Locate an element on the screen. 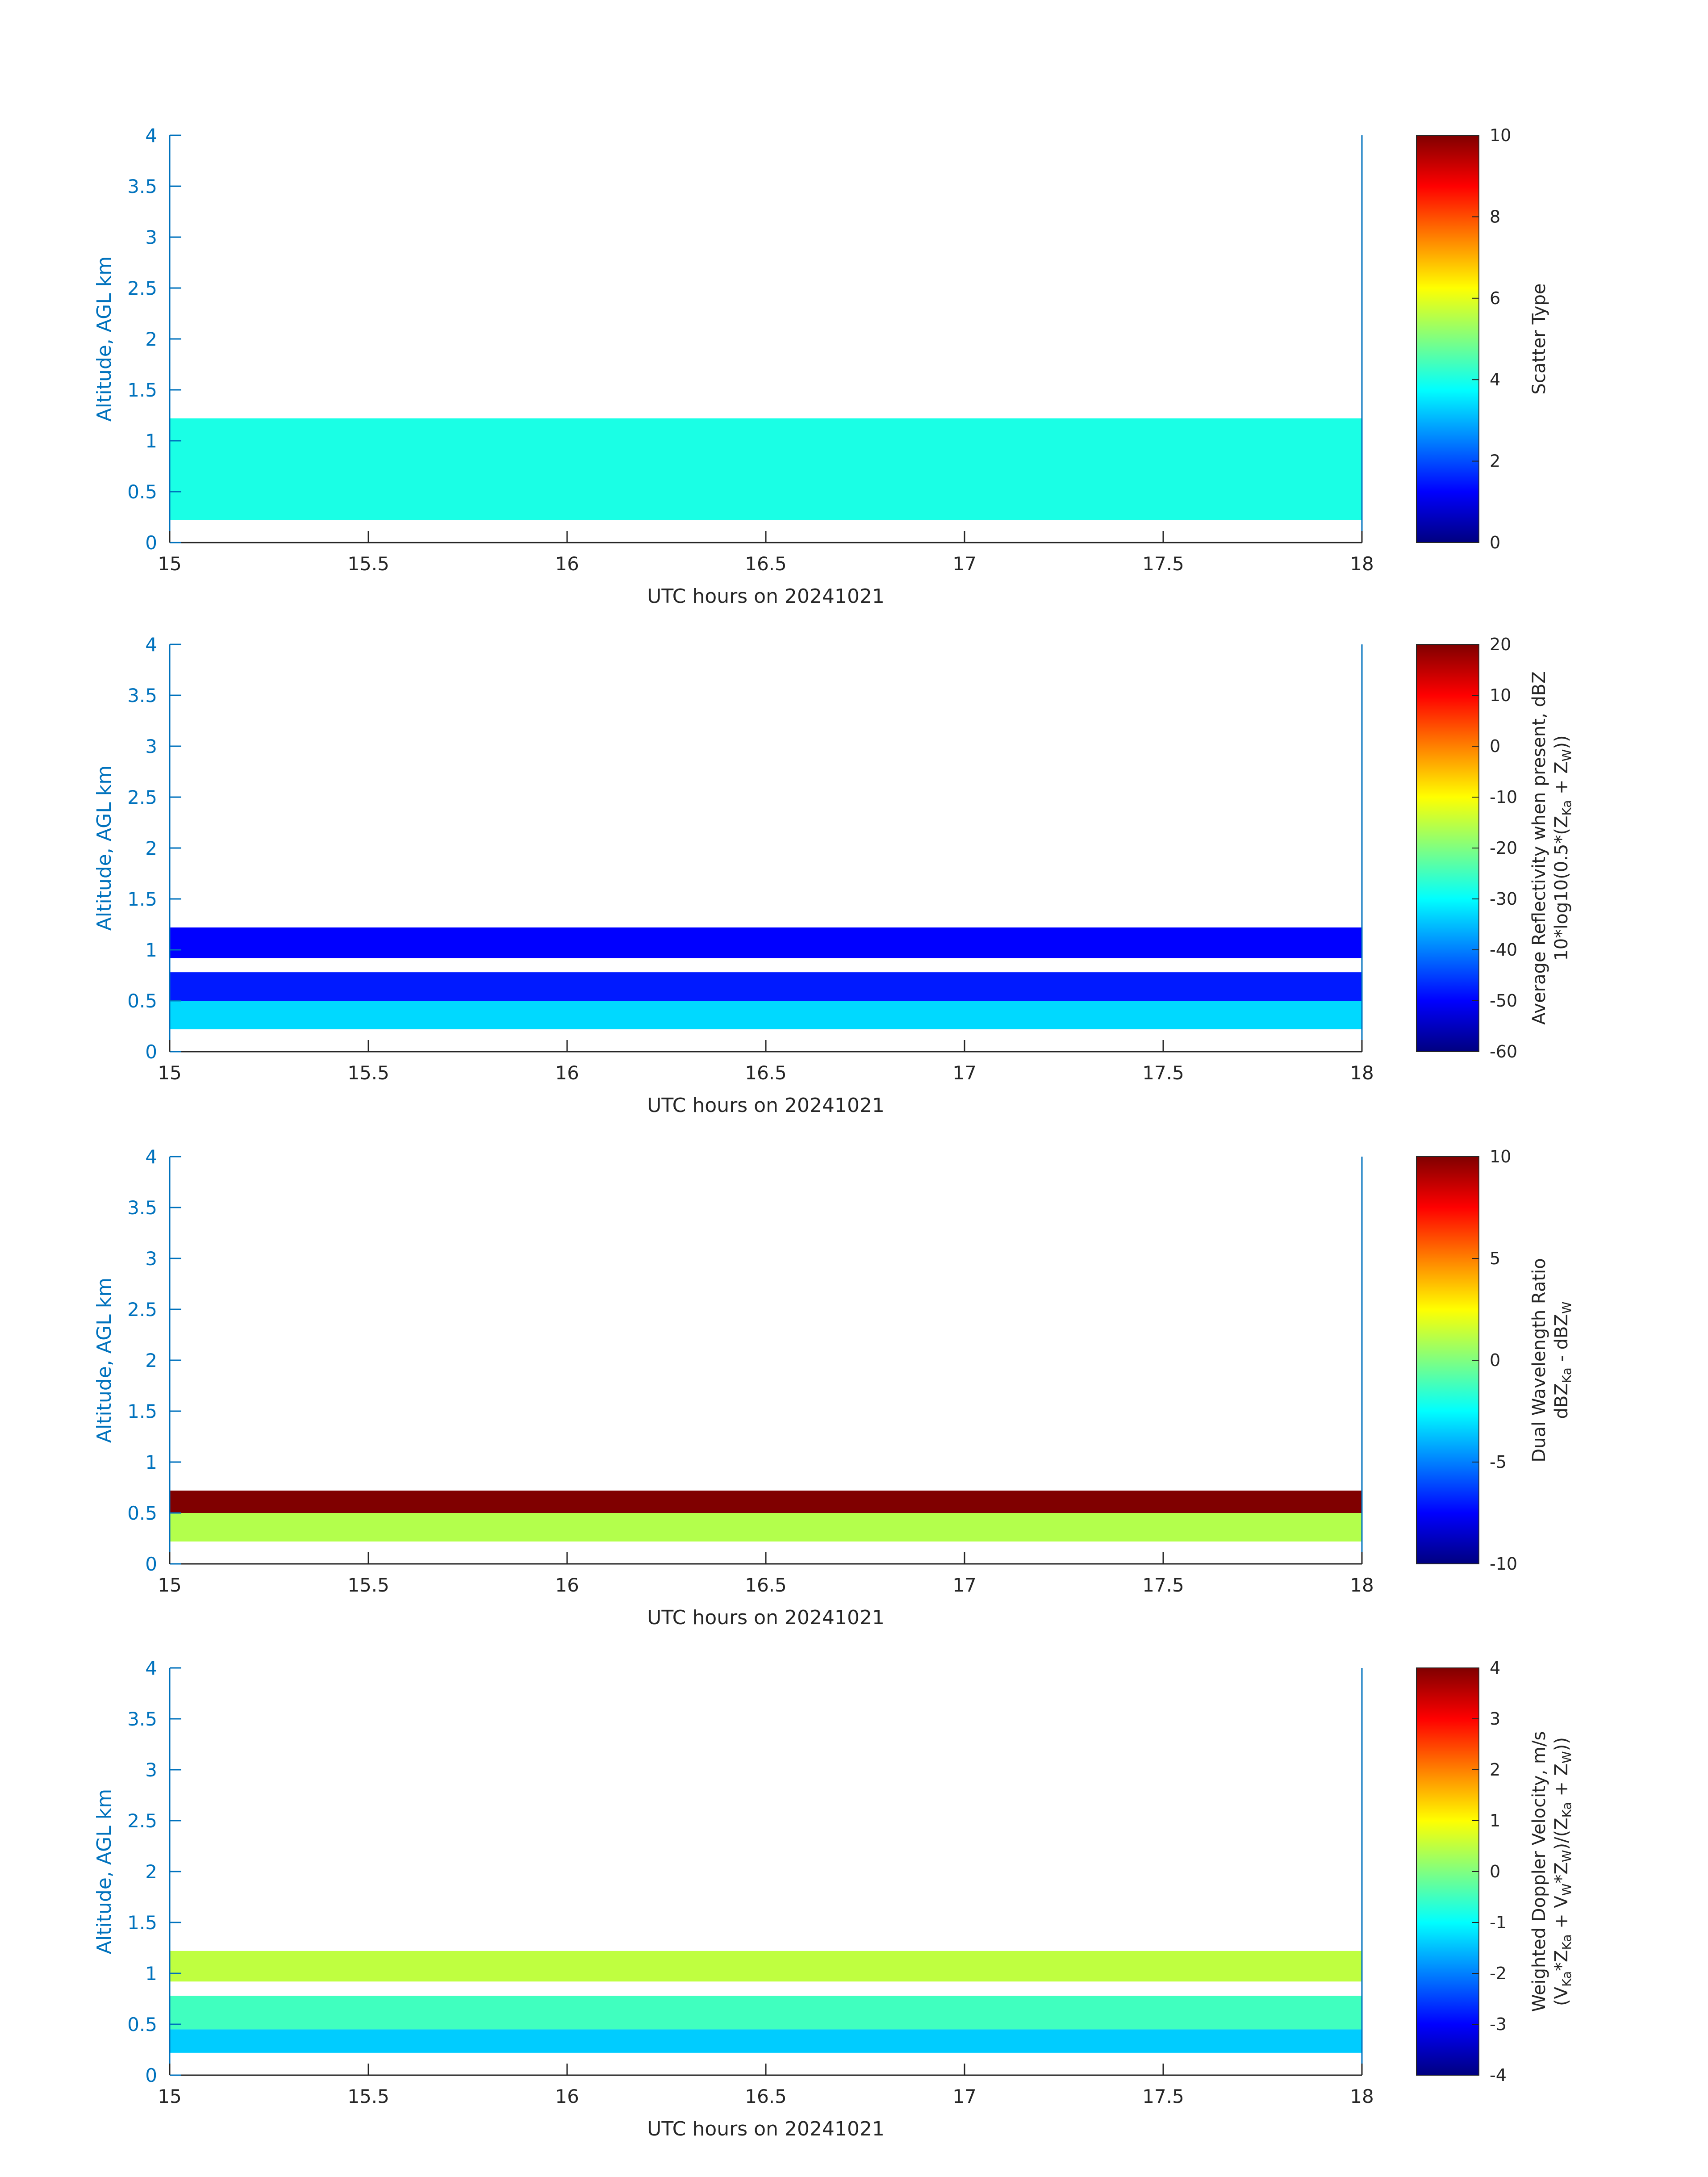 This screenshot has height=2177, width=1708. colorbar-tick-label: -30 is located at coordinates (1503, 899).